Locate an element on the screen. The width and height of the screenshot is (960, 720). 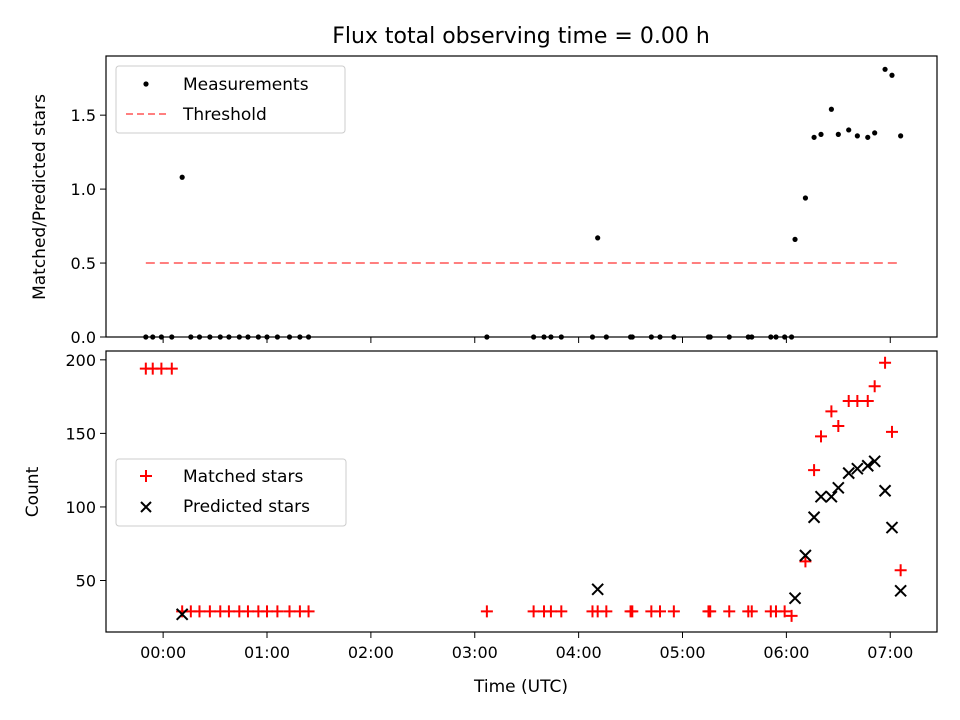
x-tick-label: 01:00 is located at coordinates (267, 652).